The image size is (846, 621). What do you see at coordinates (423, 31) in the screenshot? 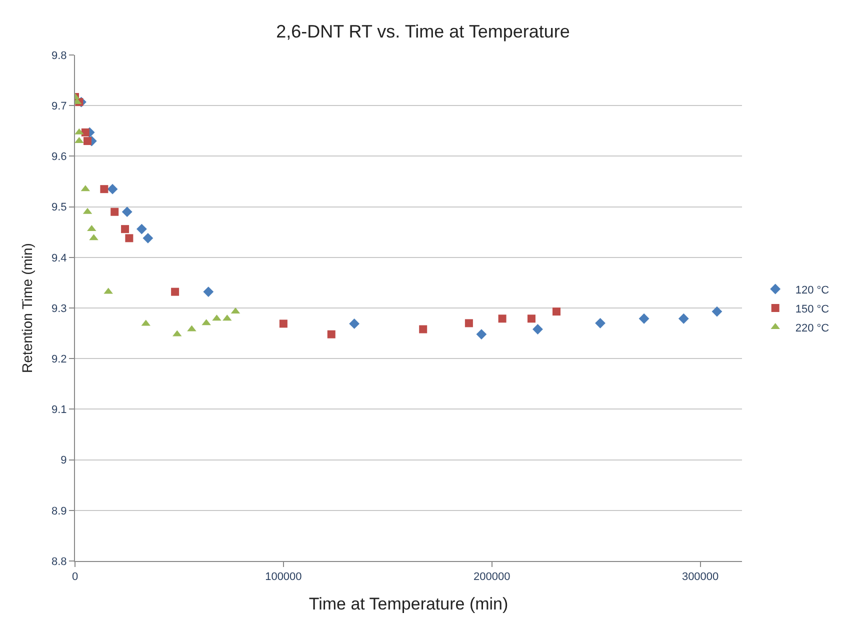
I see `chart-title: 2,6-DNT RT vs. Time at Temperature` at bounding box center [423, 31].